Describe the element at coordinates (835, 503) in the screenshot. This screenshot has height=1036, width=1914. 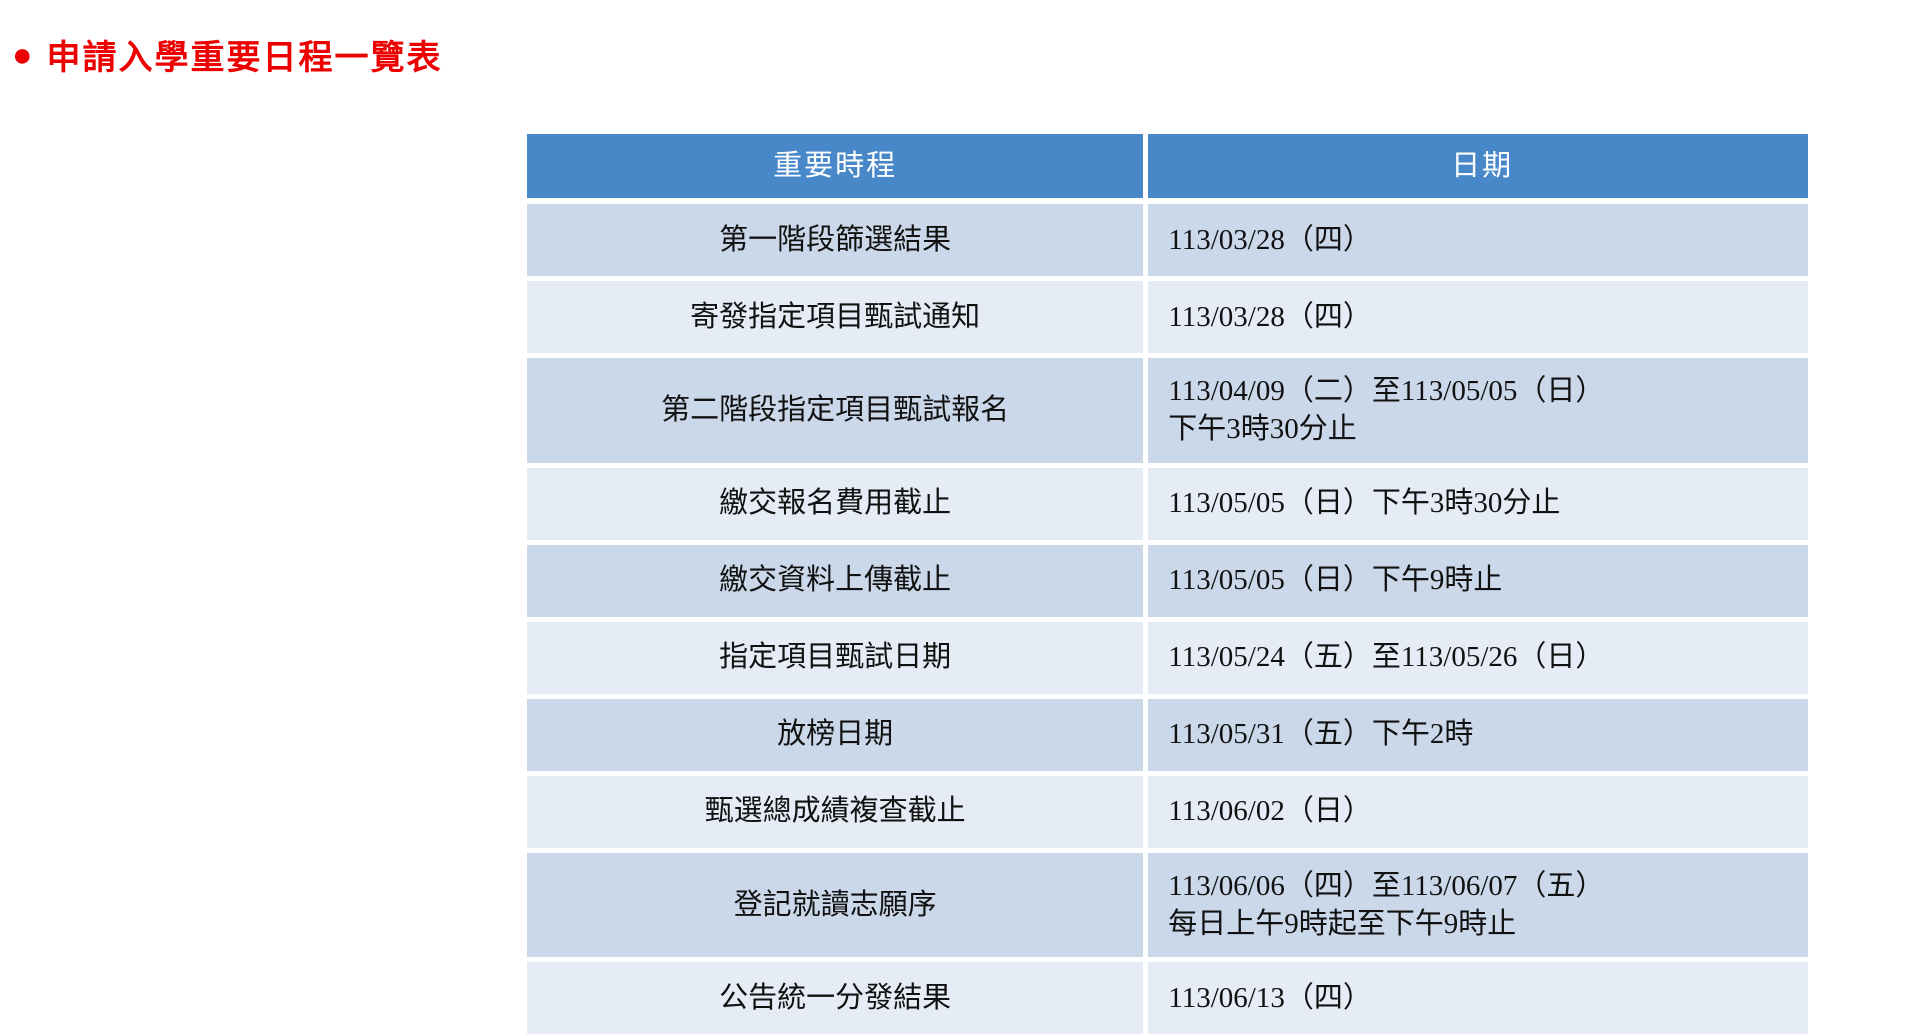
I see `event-cell: 繳交報名費用截止` at that location.